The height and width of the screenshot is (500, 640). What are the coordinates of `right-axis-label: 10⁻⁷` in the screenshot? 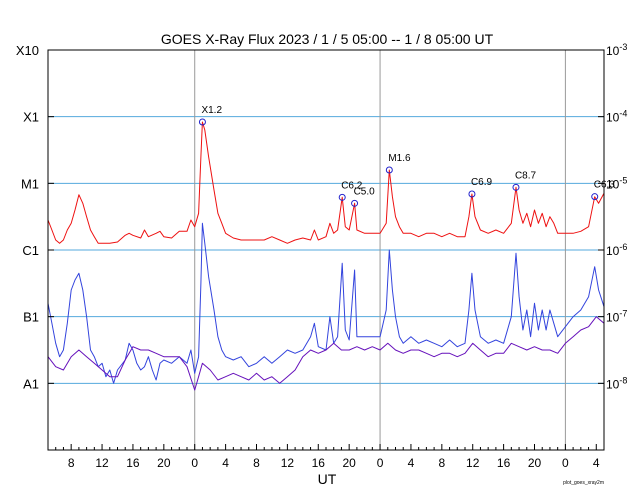 It's located at (616, 317).